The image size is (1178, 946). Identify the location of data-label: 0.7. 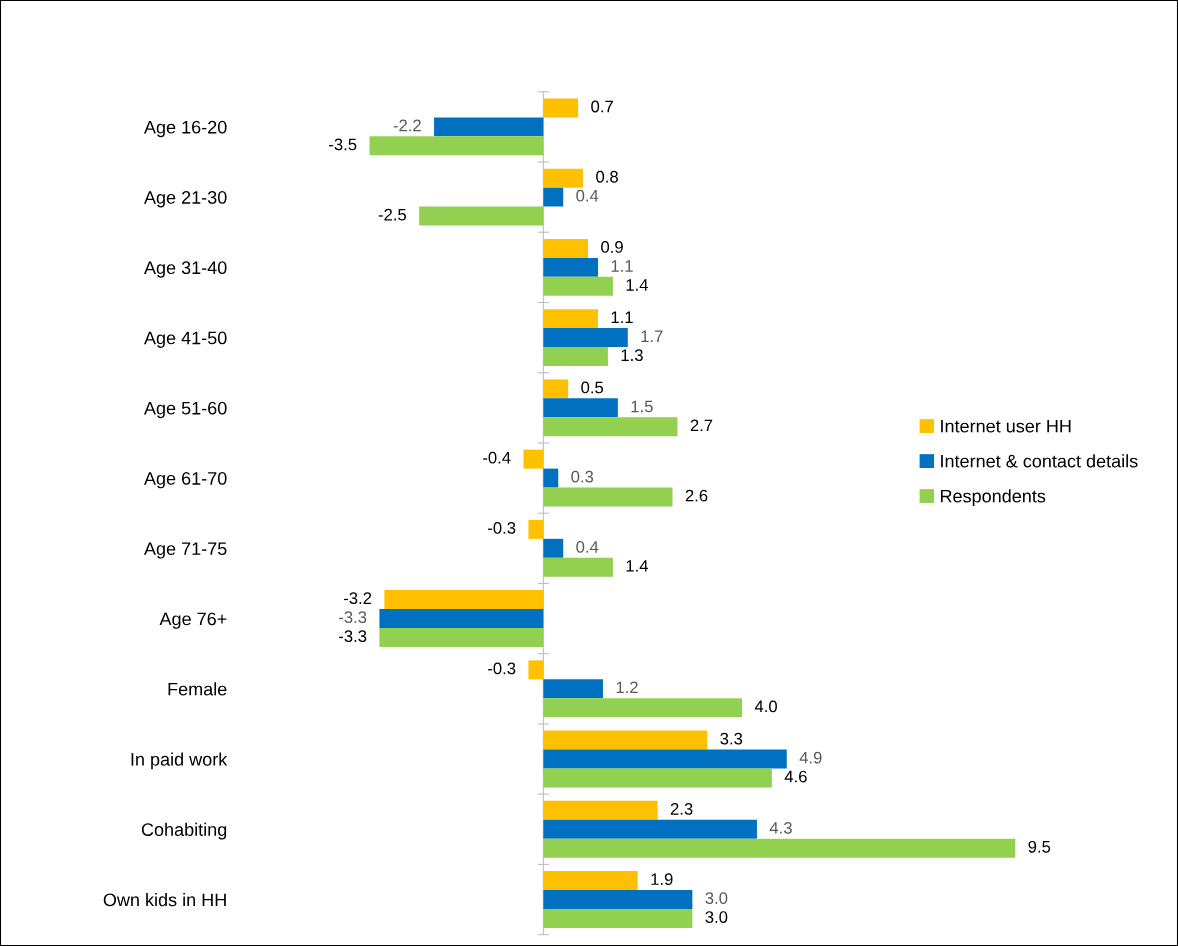
(602, 106).